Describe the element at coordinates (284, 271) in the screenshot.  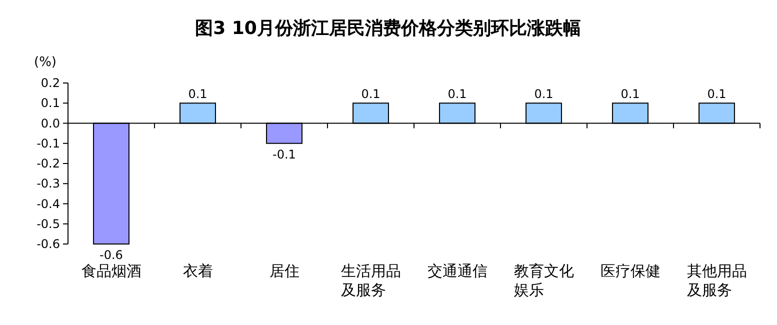
I see `x-tick-label: 居住` at that location.